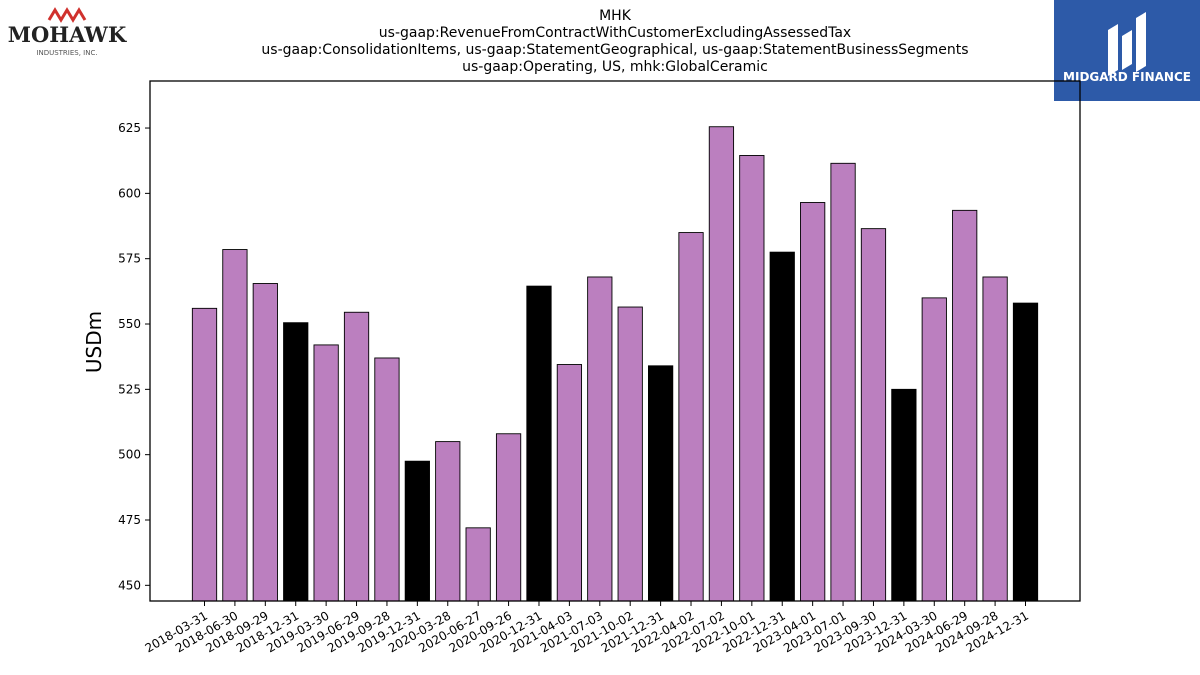 This screenshot has height=675, width=1200. Describe the element at coordinates (129, 193) in the screenshot. I see `y-tick-label: 600` at that location.